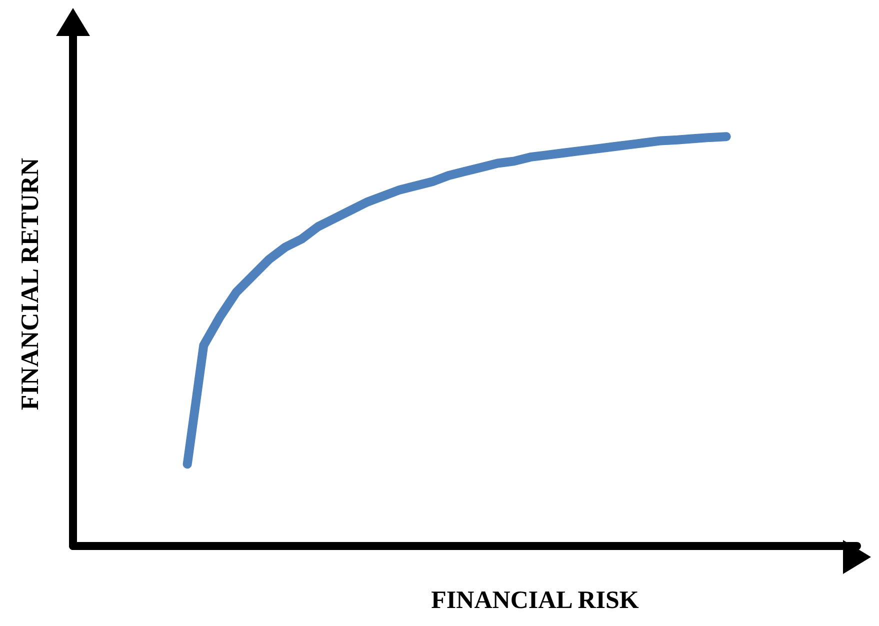  I want to click on x-axis-title: FINANCIAL RISK, so click(535, 600).